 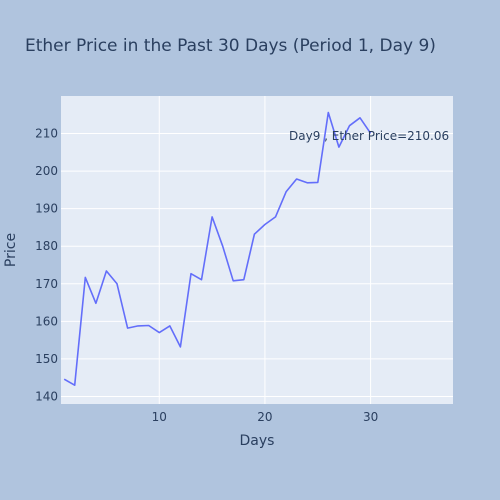 I want to click on x-tick-labels: 10 20 30, so click(x=265, y=417).